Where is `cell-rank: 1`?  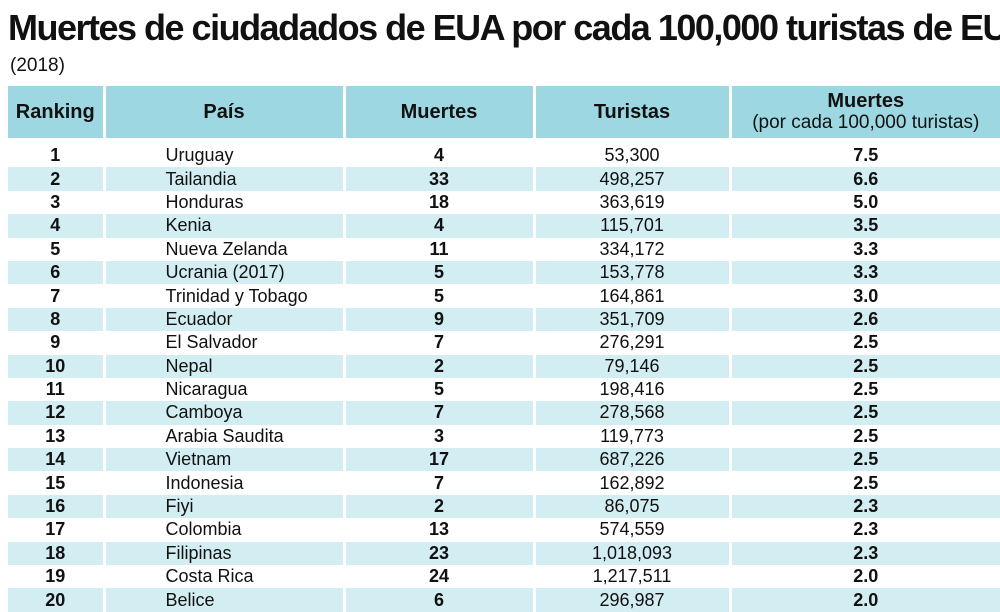 cell-rank: 1 is located at coordinates (56, 152).